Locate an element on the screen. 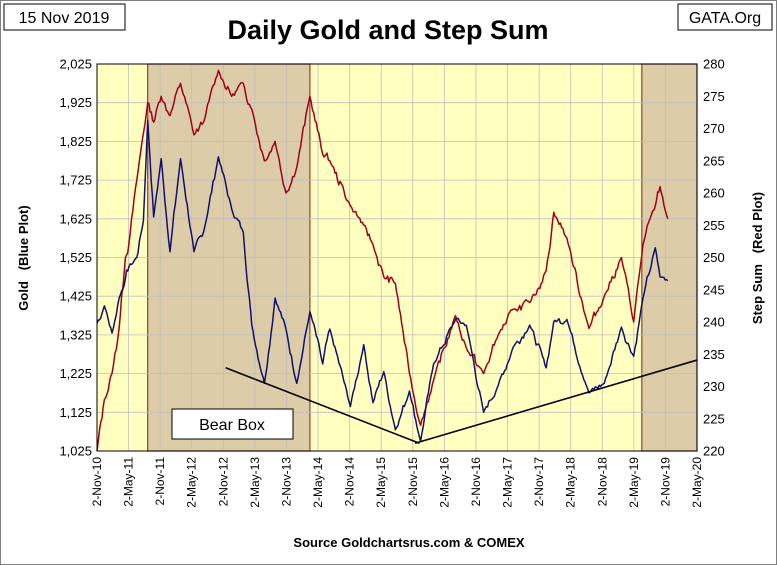 The image size is (777, 565). y-left-tick-label: 1,225 is located at coordinates (75, 373).